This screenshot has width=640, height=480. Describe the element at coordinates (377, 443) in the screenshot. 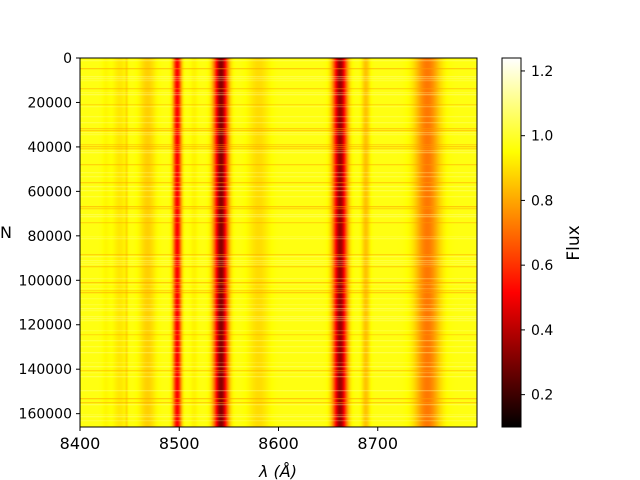

I see `x-tick-label: 8700` at that location.